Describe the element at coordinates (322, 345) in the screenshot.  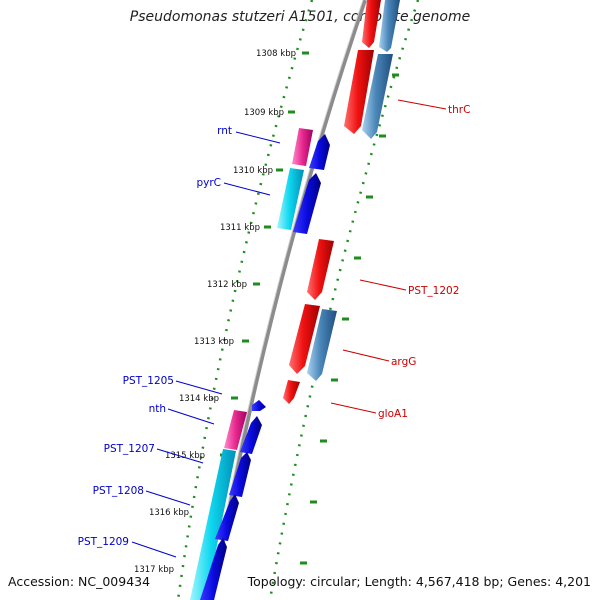
I see `gene-argG-steel` at that location.